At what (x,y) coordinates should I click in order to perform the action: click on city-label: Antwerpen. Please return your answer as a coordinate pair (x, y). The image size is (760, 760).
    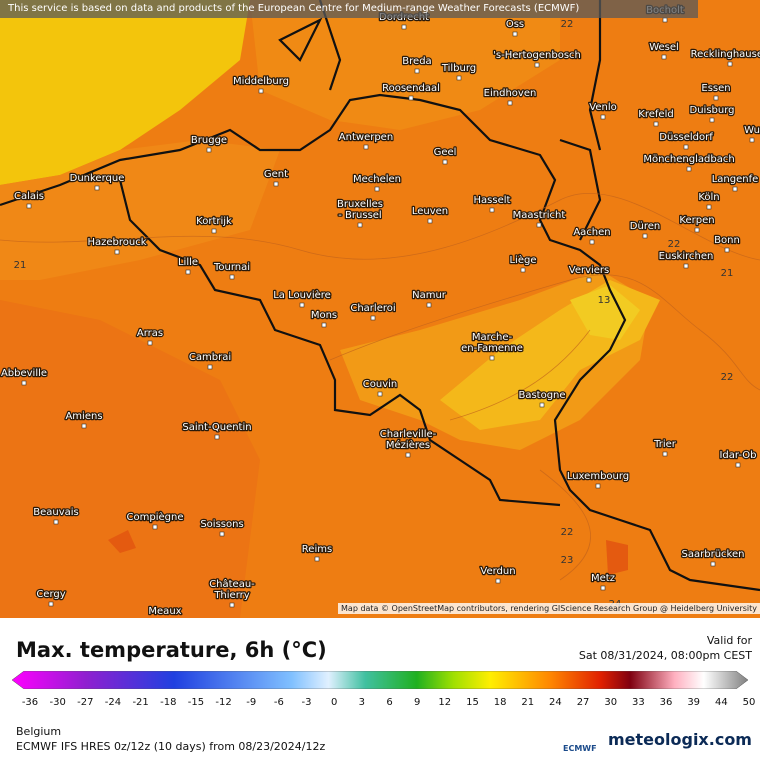
    Looking at the image, I should click on (366, 137).